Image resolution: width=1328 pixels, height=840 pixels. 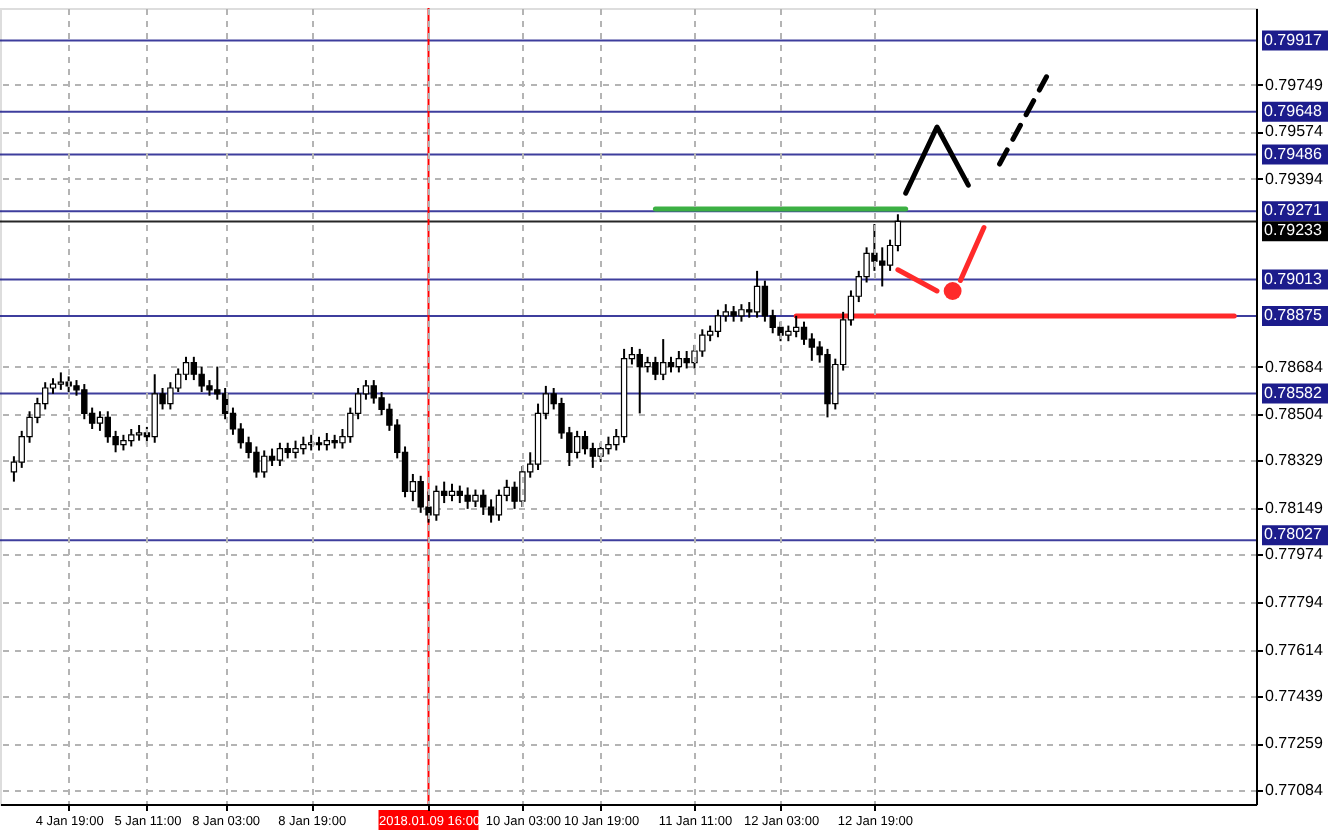 I want to click on ref-line-label: 0.78875, so click(x=1293, y=315).